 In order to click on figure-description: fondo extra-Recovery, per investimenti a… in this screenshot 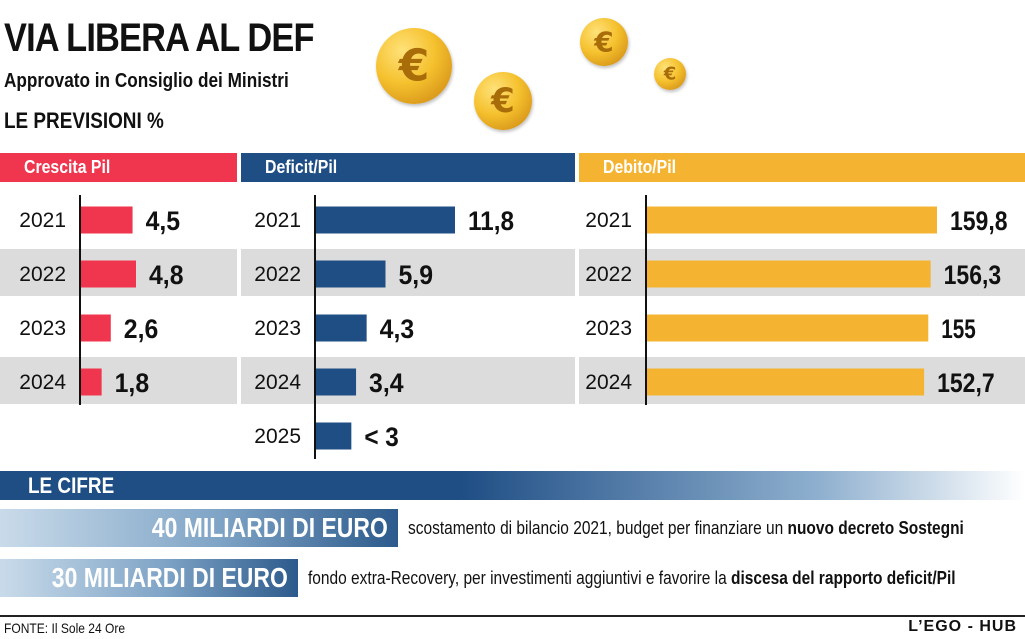, I will do `click(632, 578)`.